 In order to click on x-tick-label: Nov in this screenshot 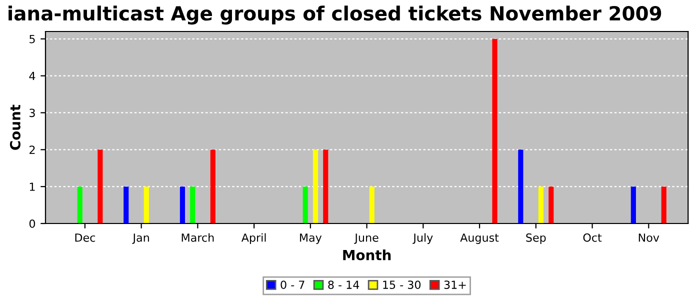, I will do `click(649, 238)`.